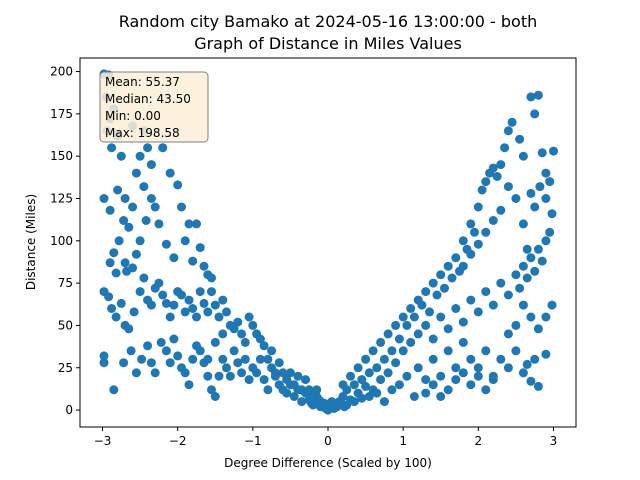 Image resolution: width=640 pixels, height=480 pixels. Describe the element at coordinates (69, 410) in the screenshot. I see `y-tick-label: 0` at that location.